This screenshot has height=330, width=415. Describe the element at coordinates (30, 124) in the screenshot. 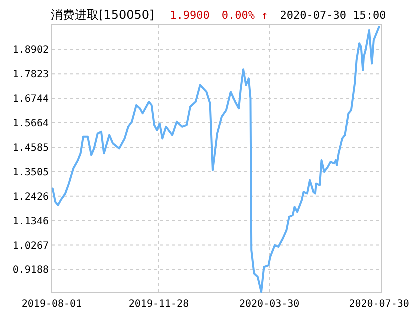

I see `y-tick-label: 1.5664` at that location.